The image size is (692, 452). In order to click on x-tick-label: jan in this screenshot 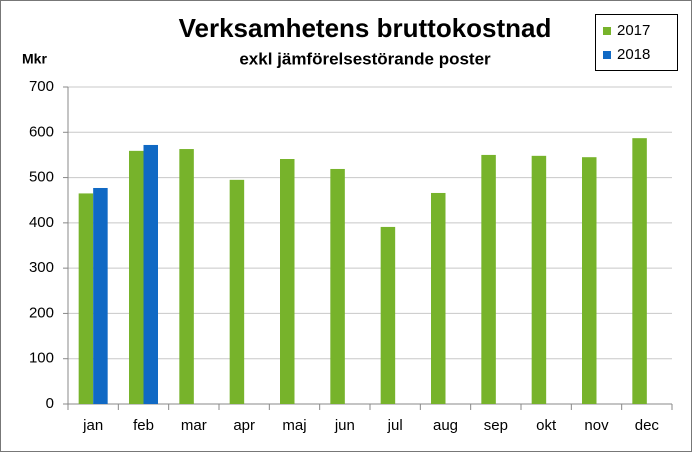, I will do `click(92, 425)`.